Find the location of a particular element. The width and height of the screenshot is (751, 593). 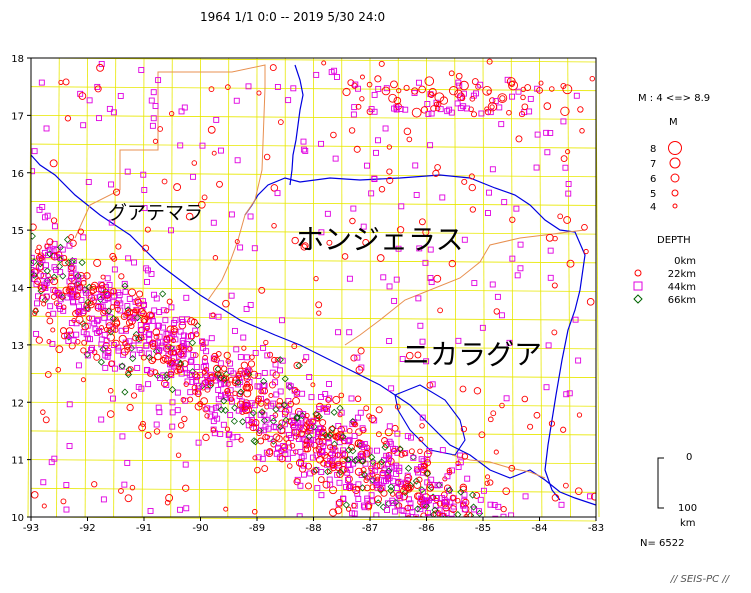

x-tick-label: -92 is located at coordinates (87, 528).